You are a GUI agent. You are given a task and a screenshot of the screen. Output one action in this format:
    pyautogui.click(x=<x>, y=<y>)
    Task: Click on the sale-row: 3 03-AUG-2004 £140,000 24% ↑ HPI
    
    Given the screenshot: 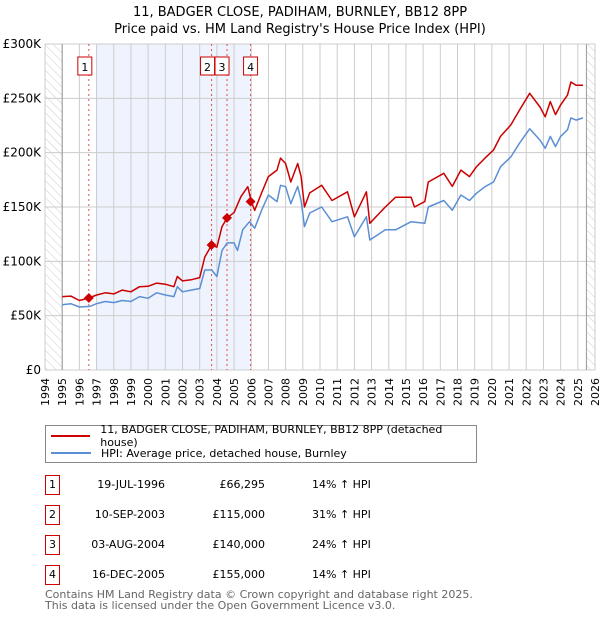 What is the action you would take?
    pyautogui.click(x=255, y=545)
    